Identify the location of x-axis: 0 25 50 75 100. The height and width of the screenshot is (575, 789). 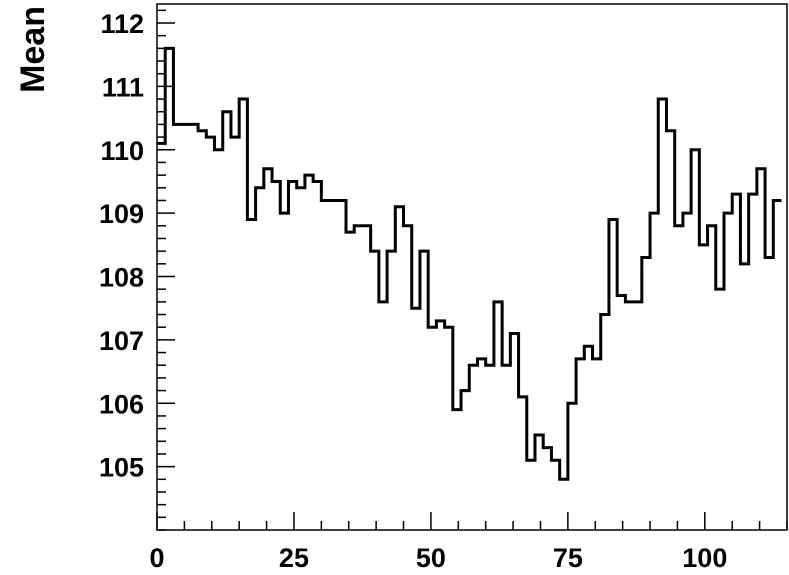
(468, 542).